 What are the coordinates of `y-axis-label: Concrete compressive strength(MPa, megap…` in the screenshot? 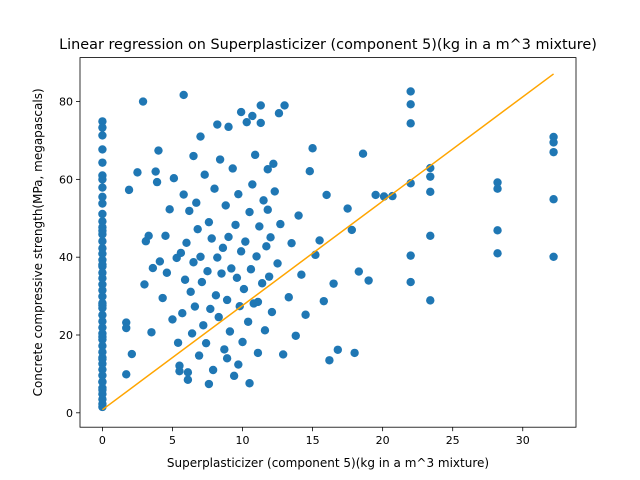 It's located at (38, 242).